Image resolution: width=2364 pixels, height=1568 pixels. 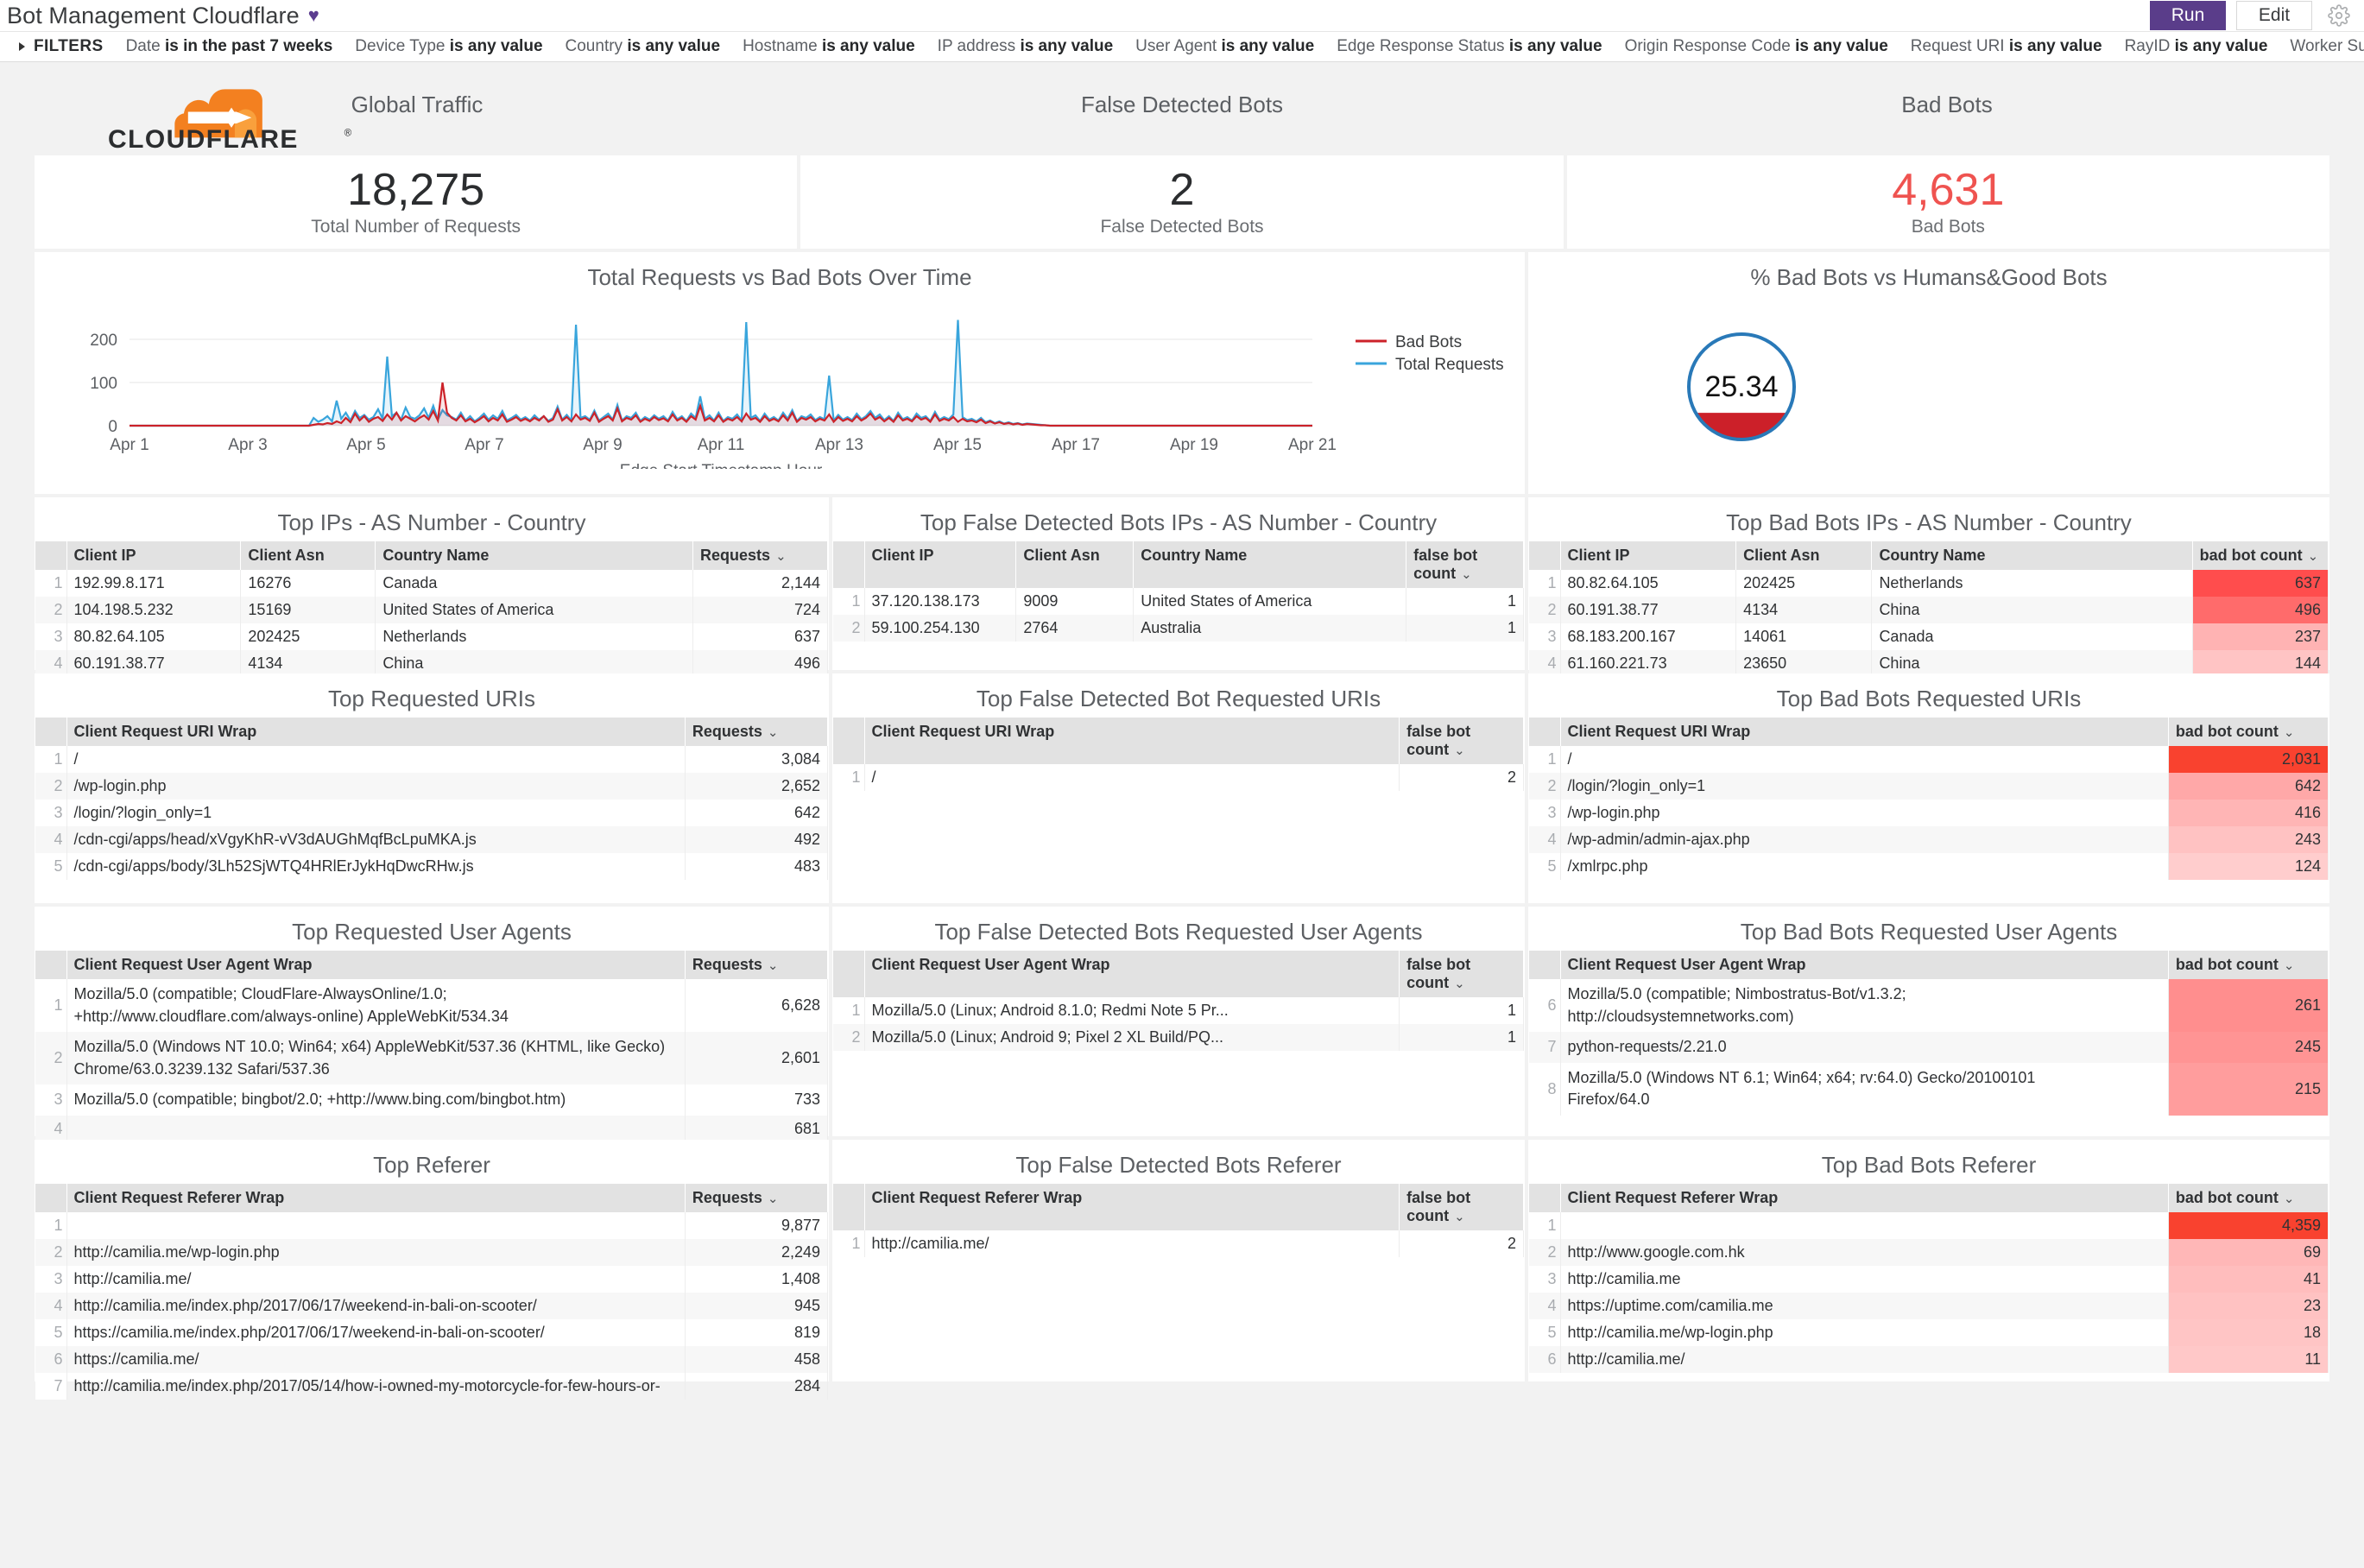 I want to click on table-row: 1/2,031, so click(x=1929, y=759).